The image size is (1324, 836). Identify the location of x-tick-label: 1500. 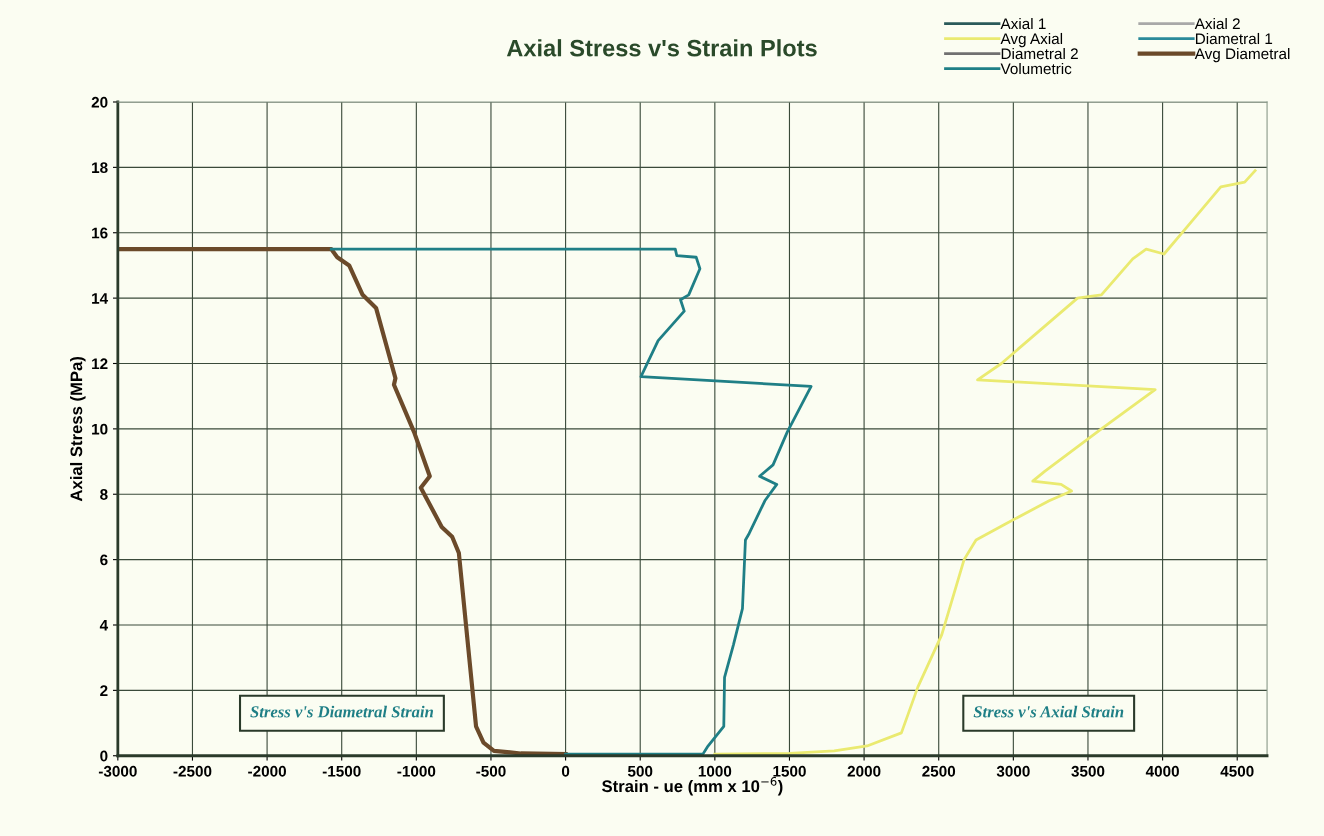
(789, 771).